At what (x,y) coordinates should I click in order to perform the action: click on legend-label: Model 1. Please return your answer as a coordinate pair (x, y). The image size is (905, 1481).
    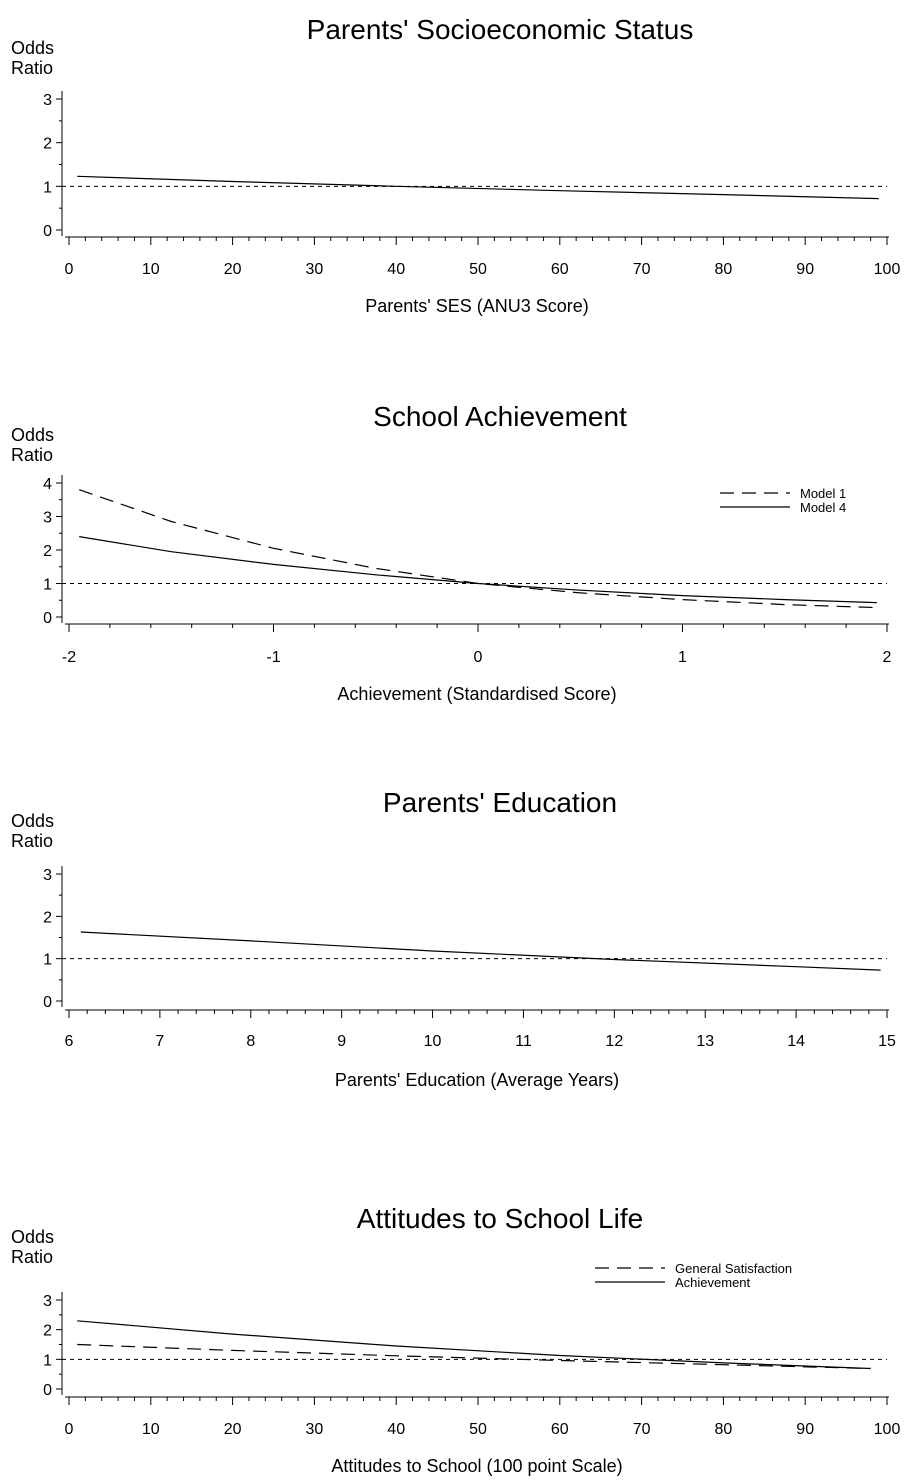
    Looking at the image, I should click on (823, 493).